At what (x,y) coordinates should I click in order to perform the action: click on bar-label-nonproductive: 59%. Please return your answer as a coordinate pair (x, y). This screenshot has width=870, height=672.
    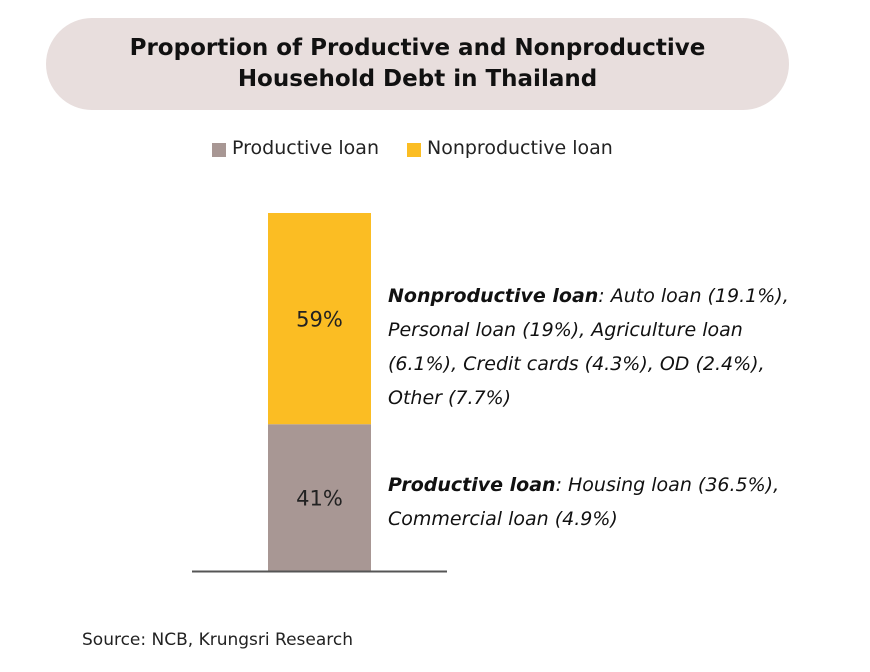
    Looking at the image, I should click on (319, 320).